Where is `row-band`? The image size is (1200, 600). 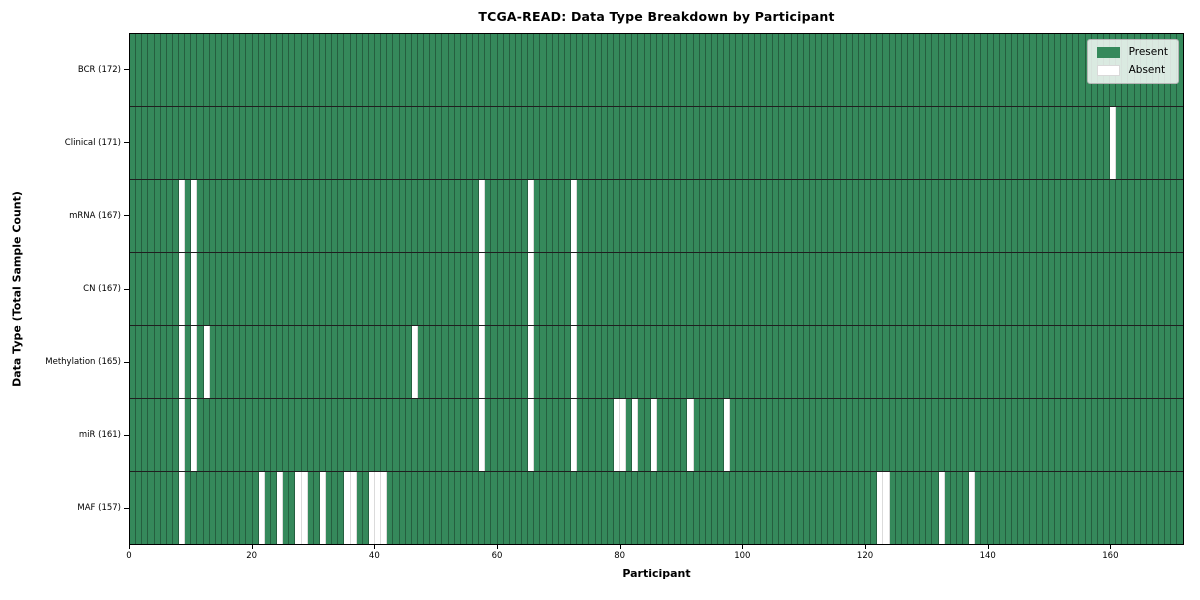
row-band is located at coordinates (656, 216).